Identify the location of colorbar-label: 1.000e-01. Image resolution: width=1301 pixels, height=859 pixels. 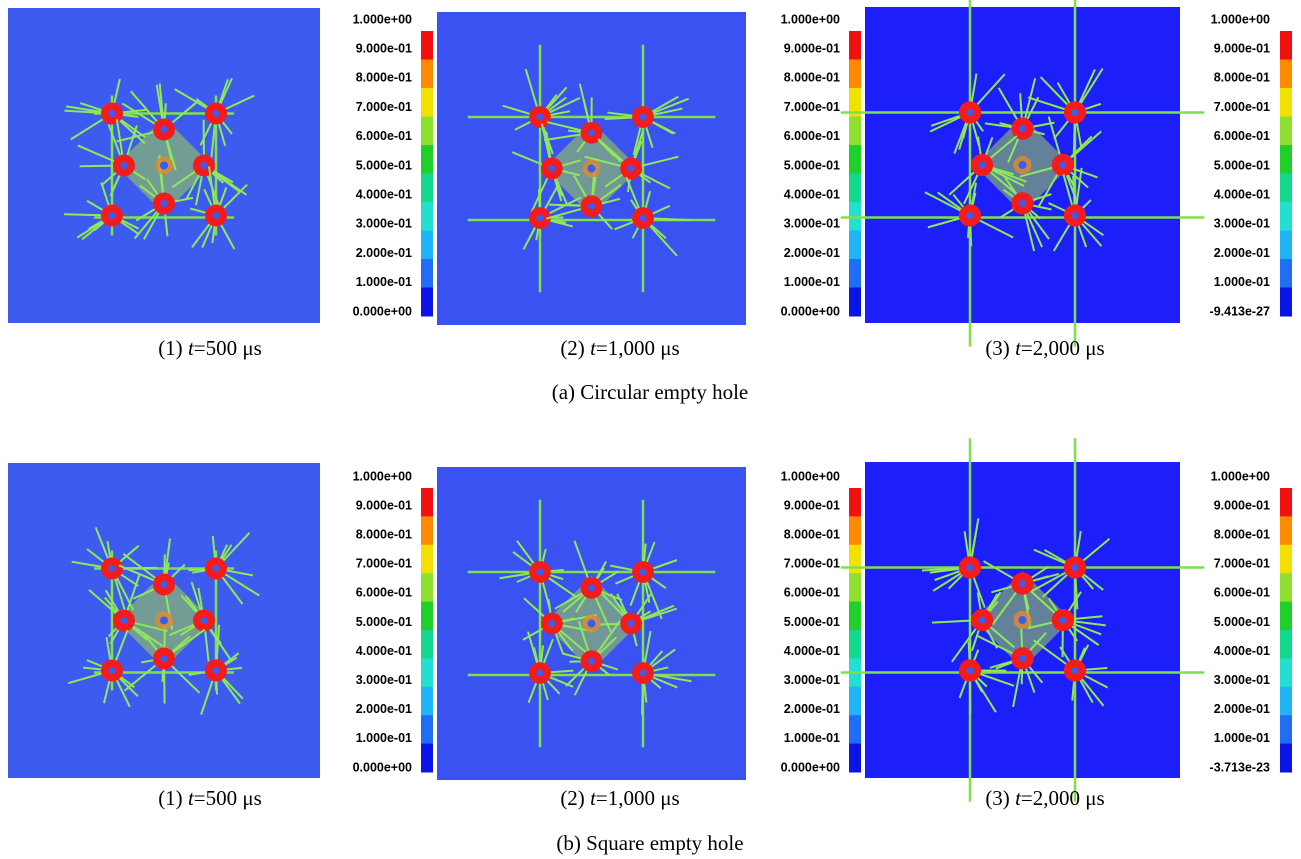
(1242, 282).